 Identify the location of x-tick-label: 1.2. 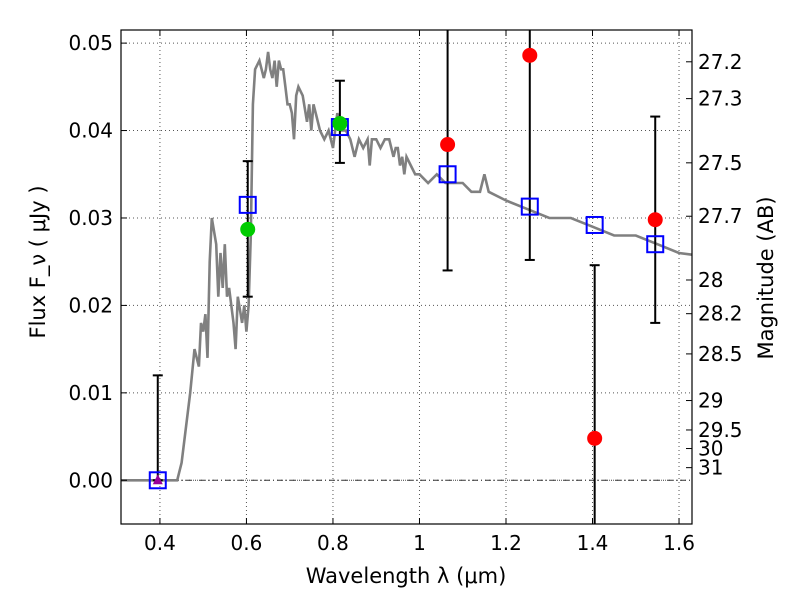
(506, 543).